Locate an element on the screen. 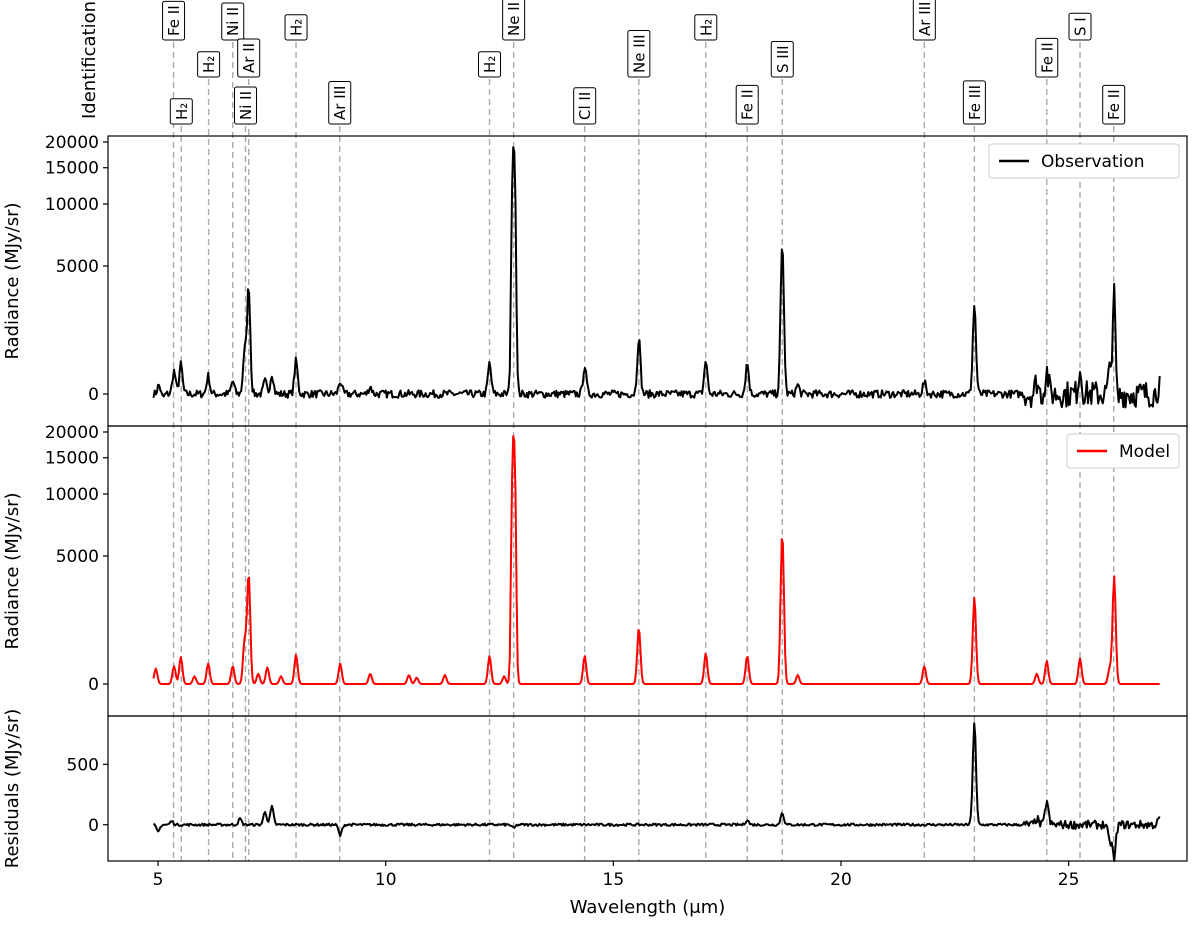 The height and width of the screenshot is (925, 1200). residuals-axes-frame is located at coordinates (647, 788).